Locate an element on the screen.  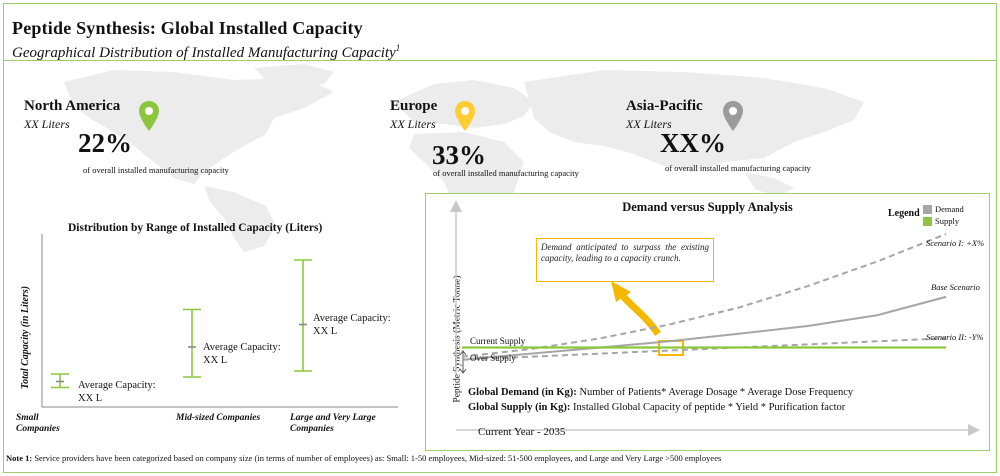
subtitle-footnote-ref: 1 is located at coordinates (398, 48).